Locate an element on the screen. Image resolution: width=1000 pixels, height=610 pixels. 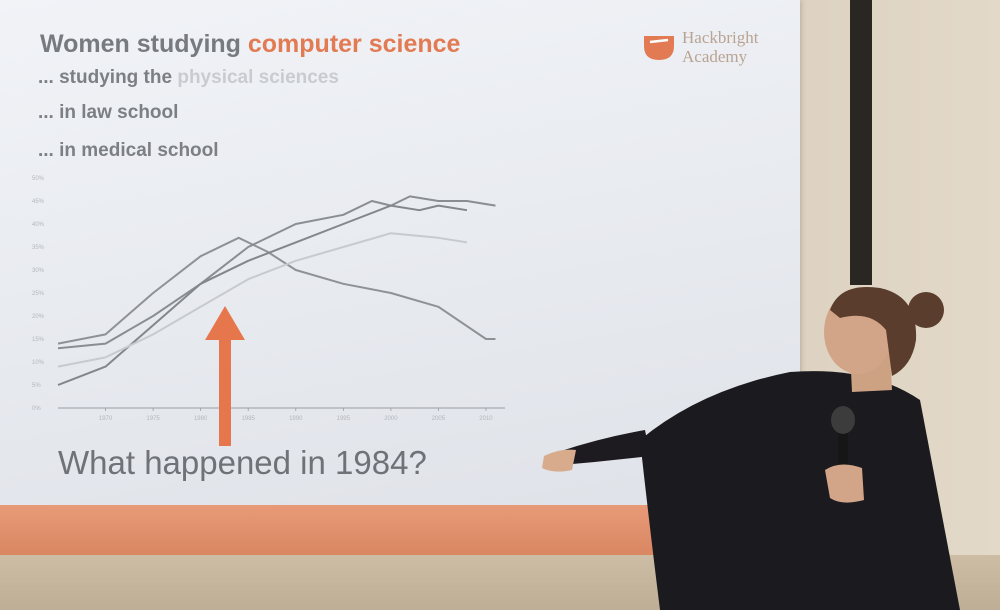
presenter-hand is located at coordinates (559, 460).